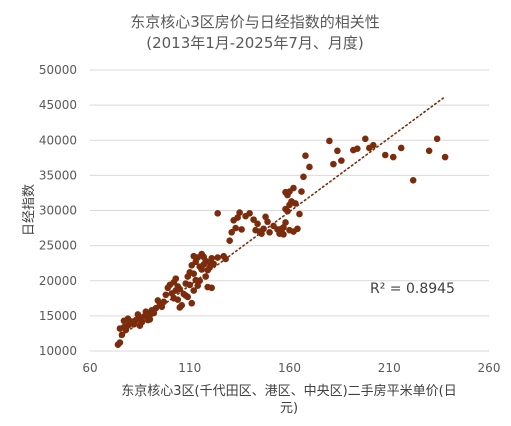 This screenshot has width=511, height=426. I want to click on y-axis-label: 日经指数, so click(29, 210).